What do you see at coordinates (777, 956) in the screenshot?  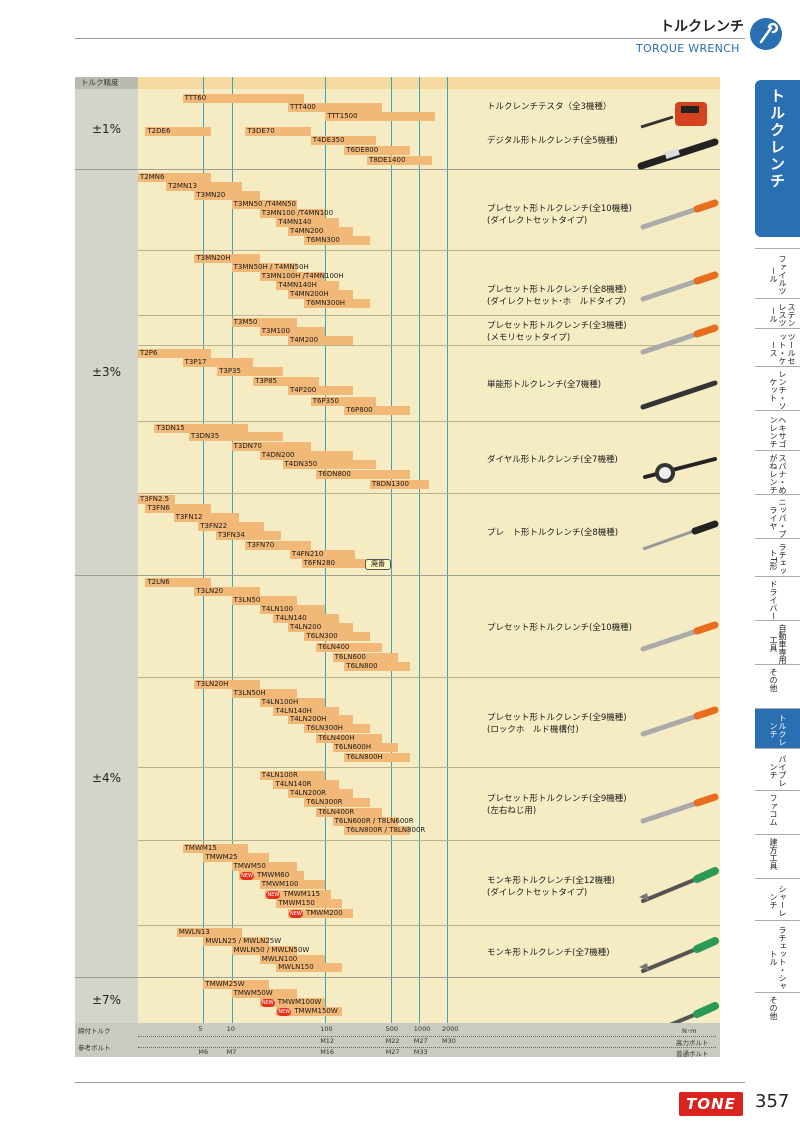 I see `side-tab-item: ラチェット・シャトル` at bounding box center [777, 956].